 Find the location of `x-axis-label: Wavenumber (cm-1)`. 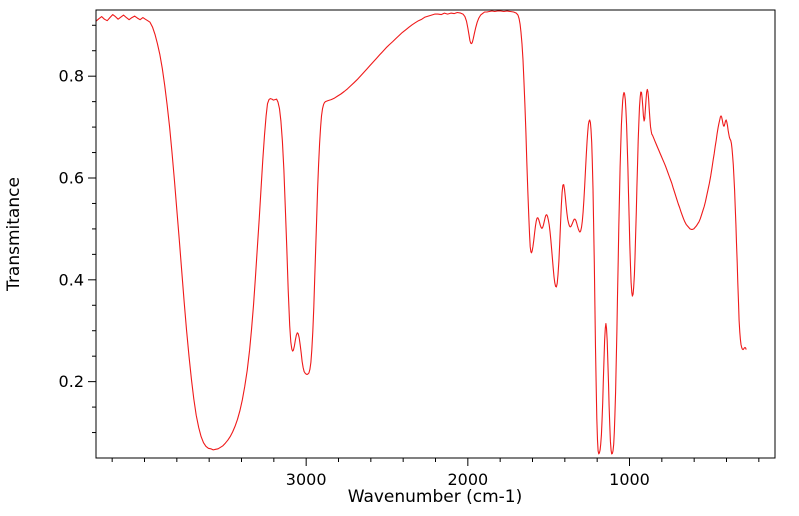

x-axis-label: Wavenumber (cm-1) is located at coordinates (435, 497).